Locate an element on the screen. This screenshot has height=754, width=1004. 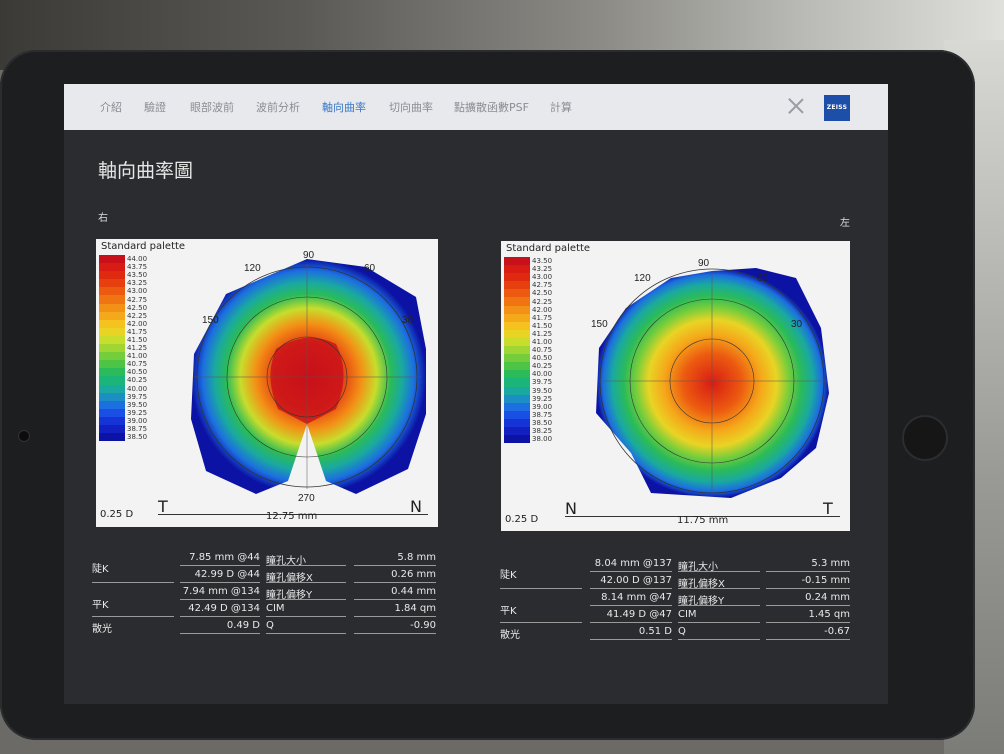
close-icon is located at coordinates (796, 106).